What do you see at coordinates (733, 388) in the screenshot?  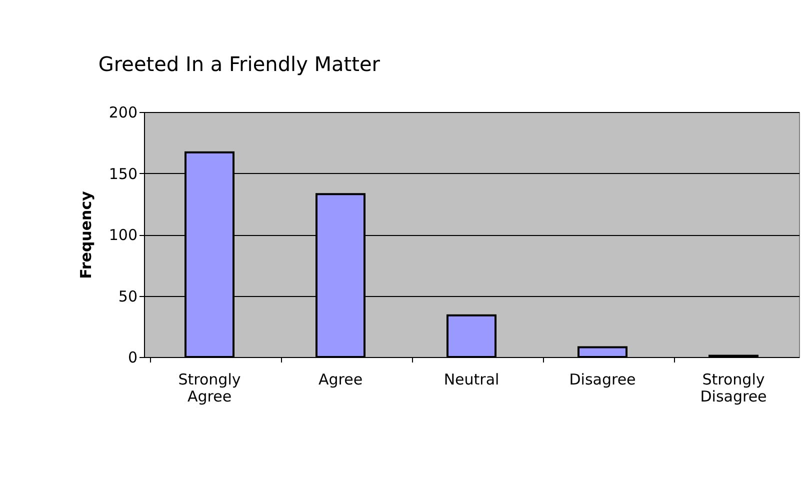 I see `x-tick-label: Strongly Disagree` at bounding box center [733, 388].